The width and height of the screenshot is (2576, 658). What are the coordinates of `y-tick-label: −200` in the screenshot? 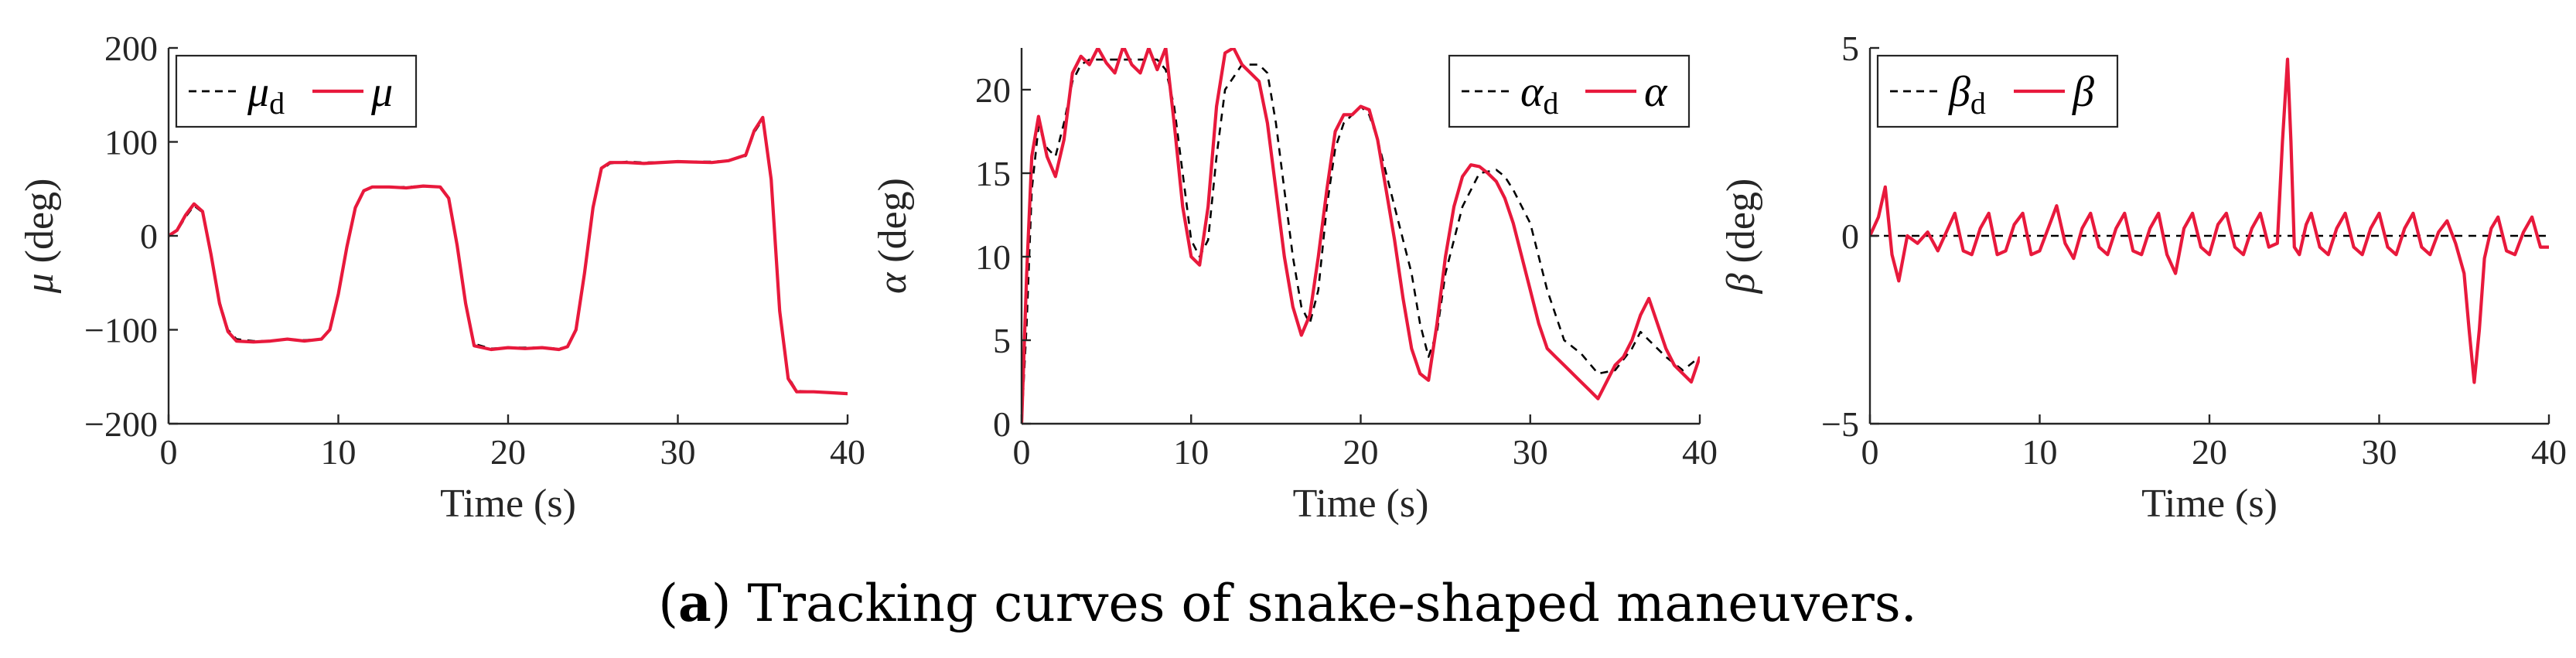 It's located at (121, 424).